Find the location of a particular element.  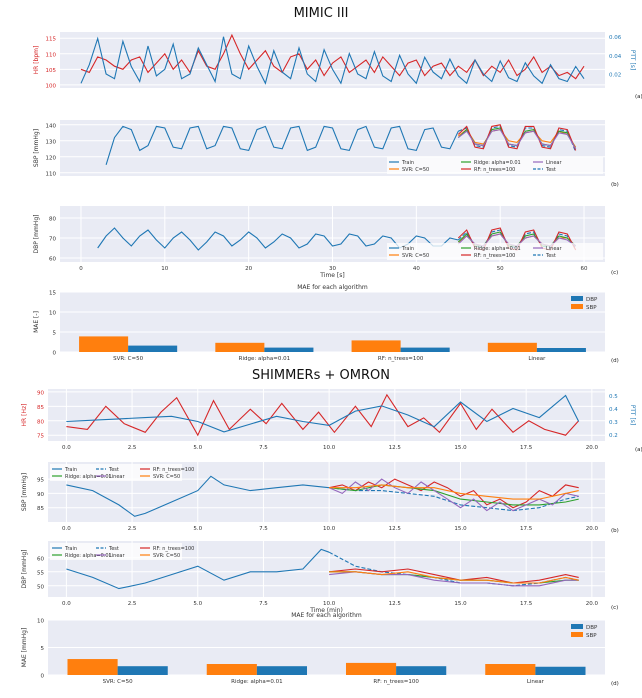

x-tick-label: Linear is located at coordinates (536, 682).